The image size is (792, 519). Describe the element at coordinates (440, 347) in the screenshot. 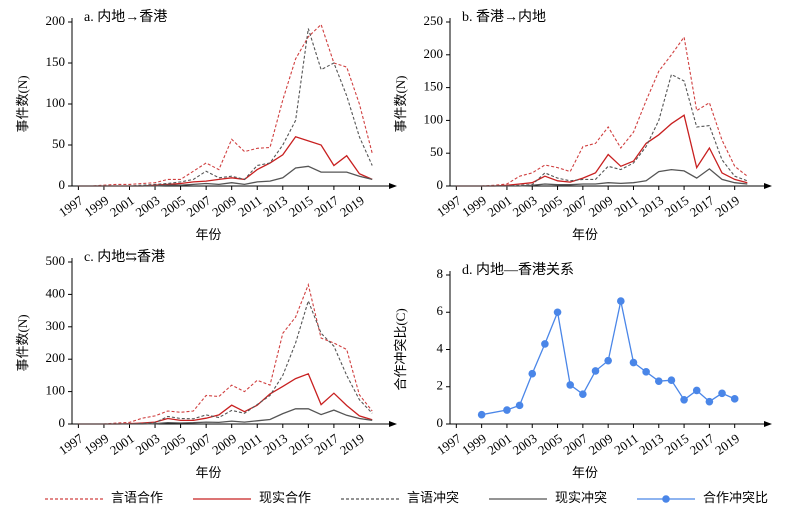

I see `y-tick-label: 4` at that location.